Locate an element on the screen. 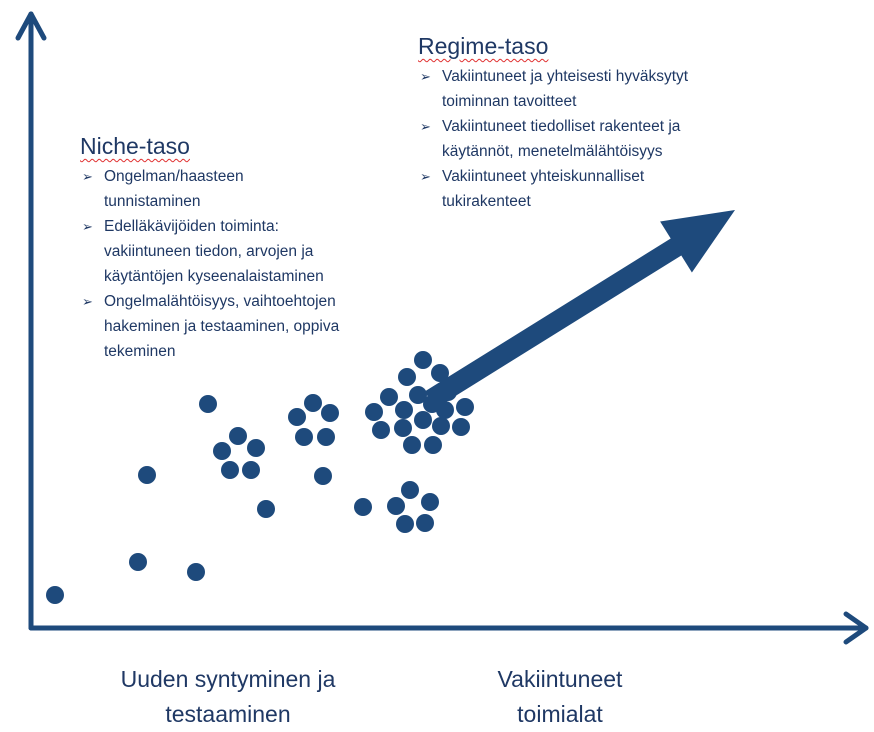 This screenshot has height=732, width=874. bullet-line: vakiintuneen tiedon, arvojen ja is located at coordinates (209, 251).